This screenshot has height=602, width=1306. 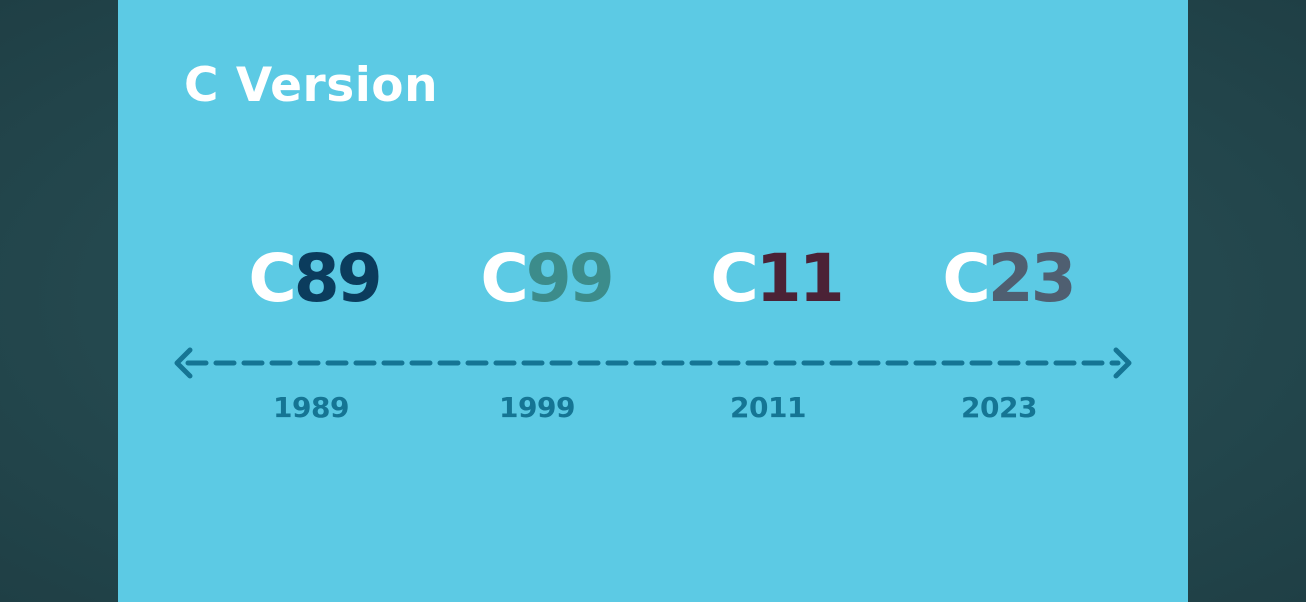 I want to click on timeline-arrow, so click(x=653, y=363).